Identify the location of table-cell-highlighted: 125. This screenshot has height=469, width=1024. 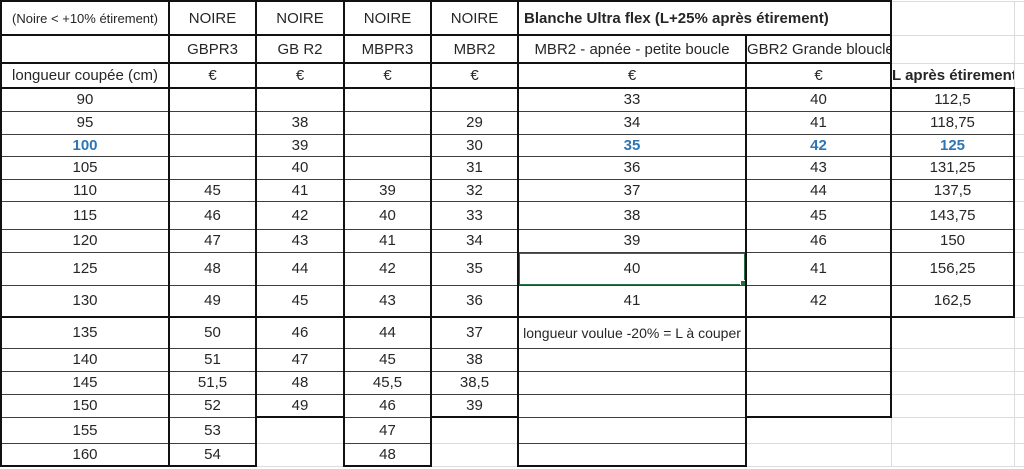
(953, 145).